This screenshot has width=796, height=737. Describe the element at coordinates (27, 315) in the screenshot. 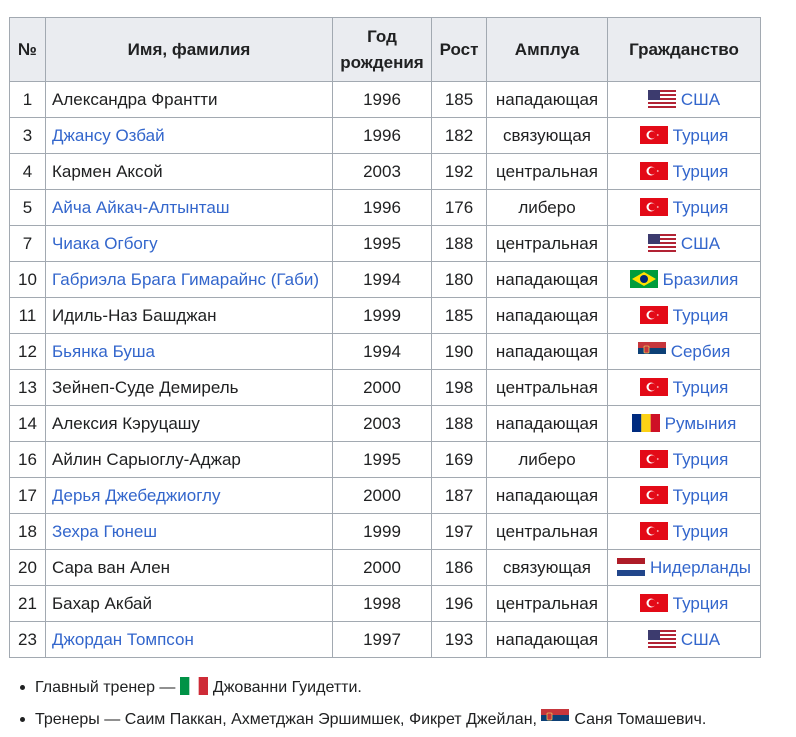

I see `player-number: 11` at that location.